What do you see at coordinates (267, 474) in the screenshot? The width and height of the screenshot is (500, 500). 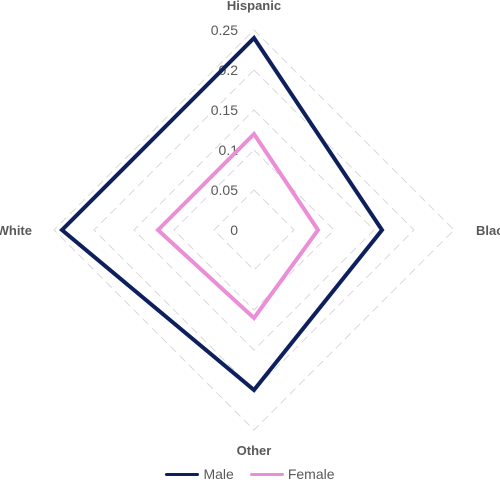 I see `legend-swatch-female` at bounding box center [267, 474].